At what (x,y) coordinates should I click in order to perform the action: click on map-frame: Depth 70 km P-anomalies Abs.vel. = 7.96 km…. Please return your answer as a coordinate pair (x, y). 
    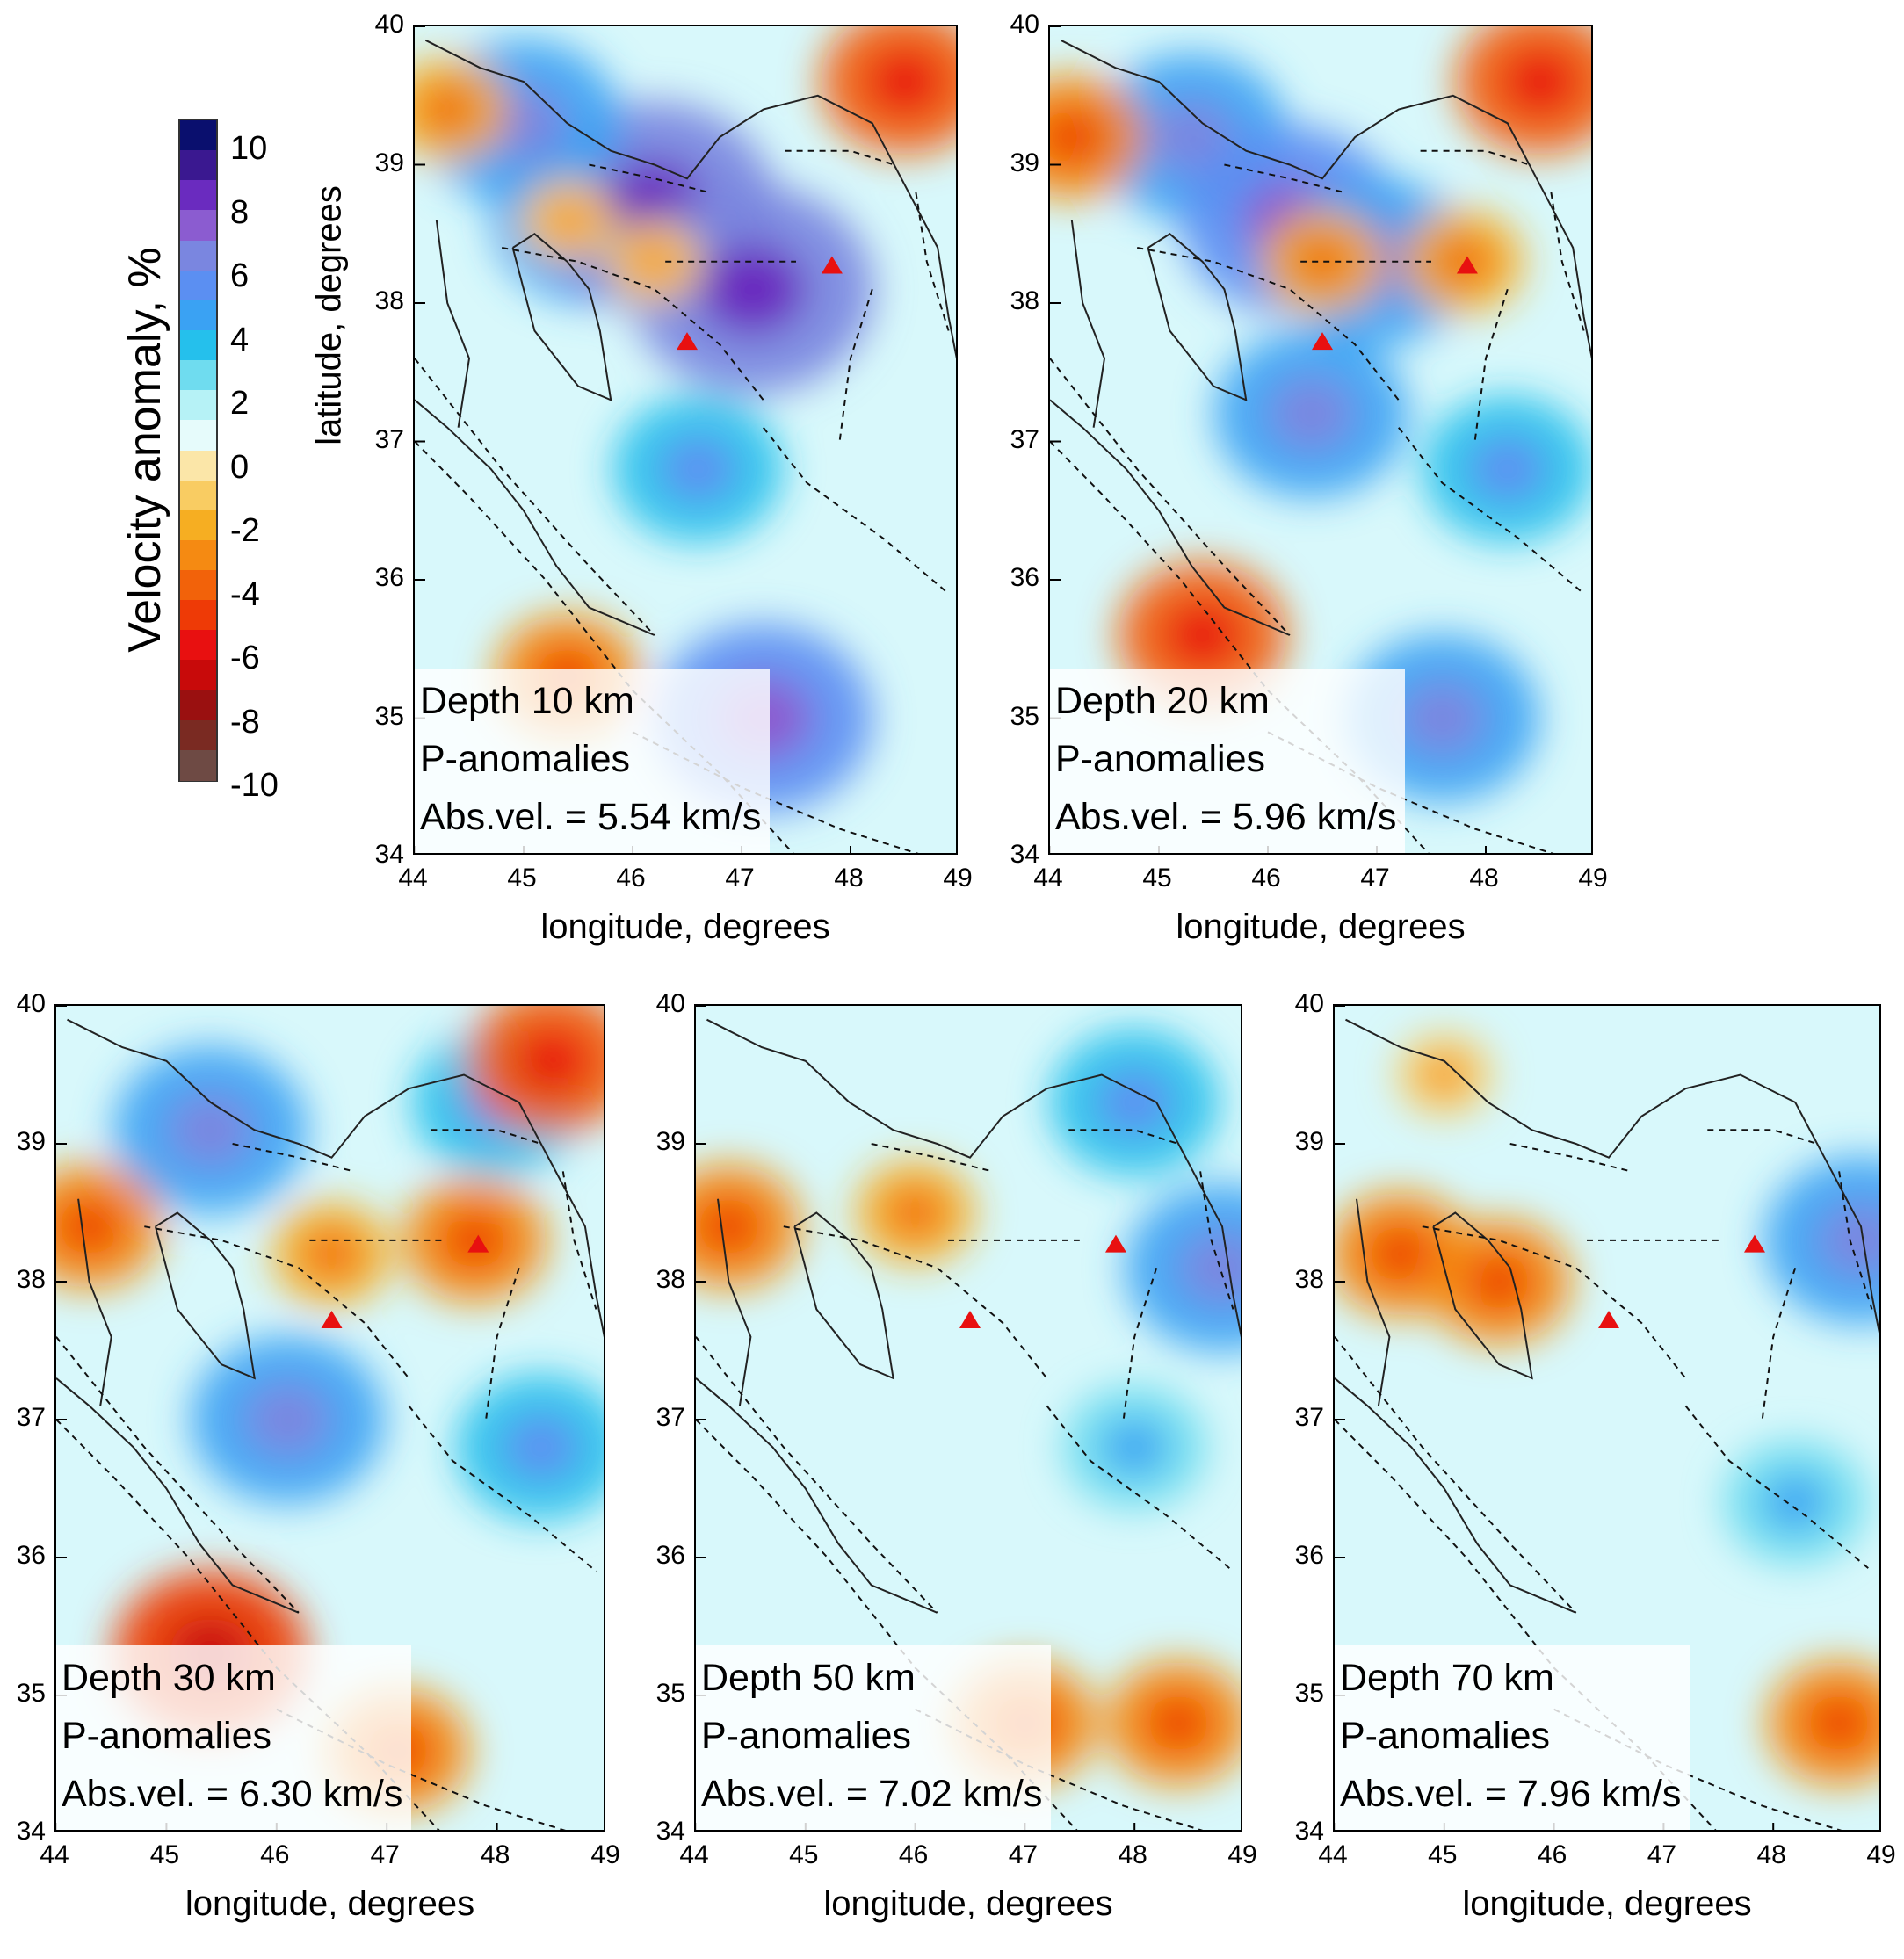
    Looking at the image, I should click on (1607, 1418).